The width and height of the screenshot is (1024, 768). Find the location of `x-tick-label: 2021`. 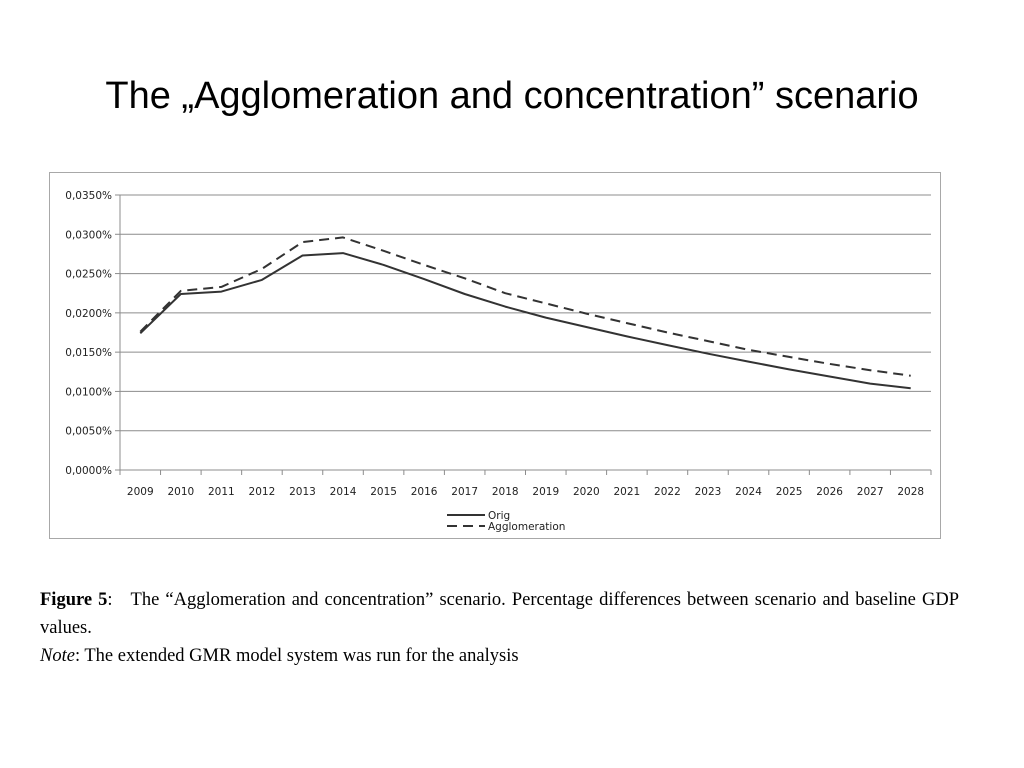

x-tick-label: 2021 is located at coordinates (627, 492).